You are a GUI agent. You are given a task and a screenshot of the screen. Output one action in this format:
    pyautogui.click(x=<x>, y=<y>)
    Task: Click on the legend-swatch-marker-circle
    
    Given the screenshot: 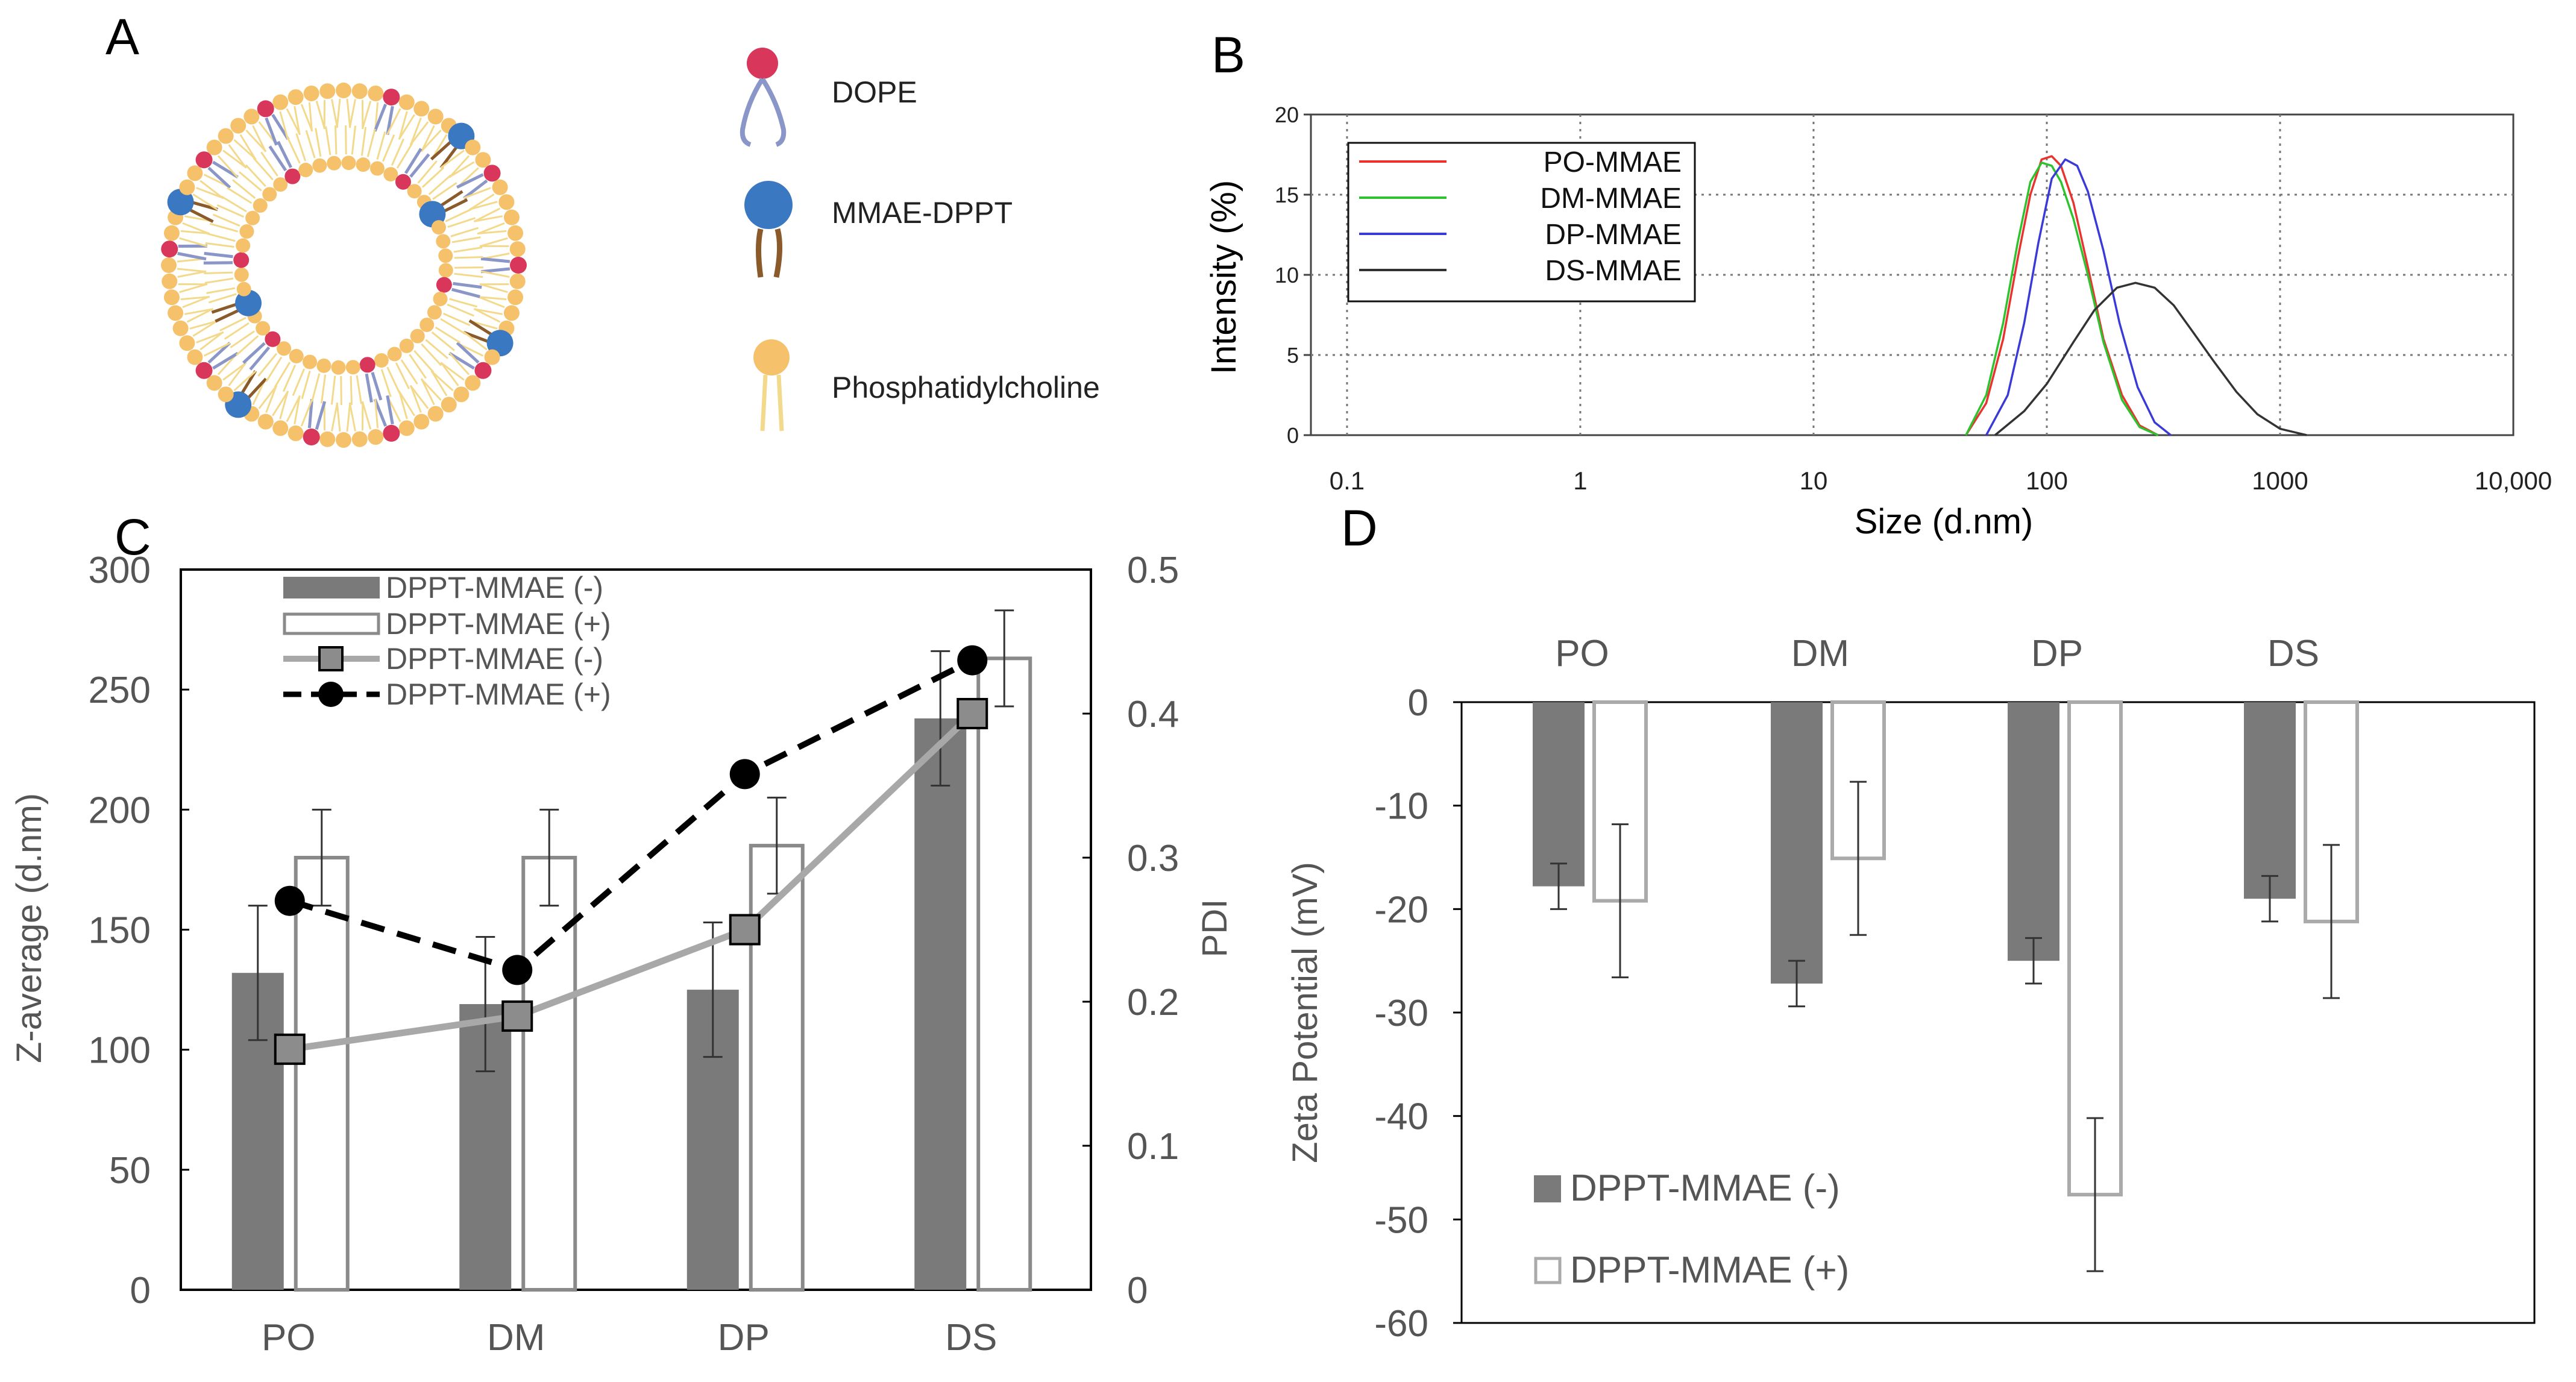 What is the action you would take?
    pyautogui.click(x=331, y=694)
    